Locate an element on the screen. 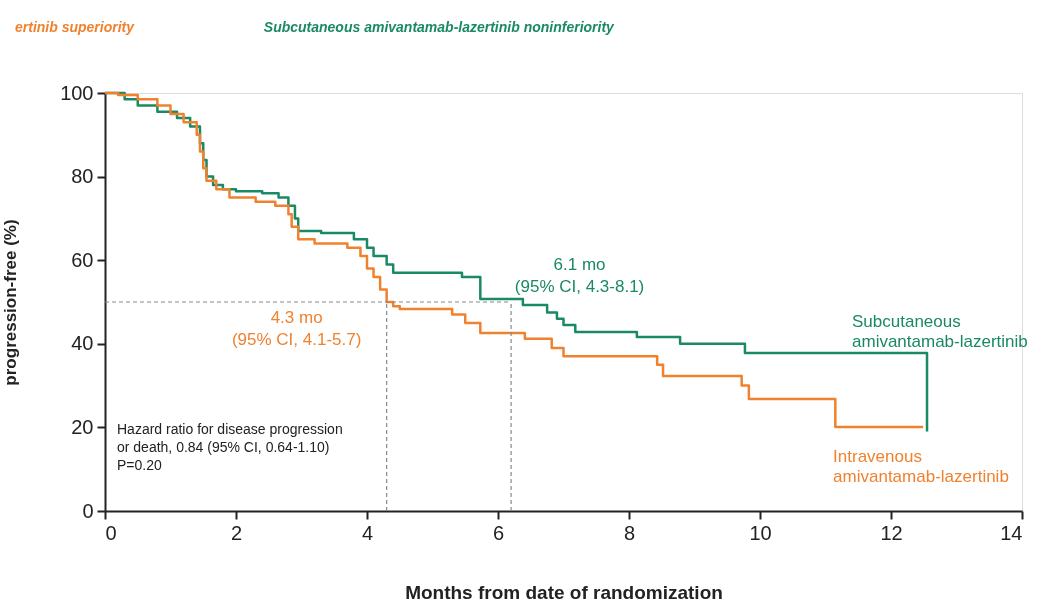 Image resolution: width=1042 pixels, height=607 pixels. text: ertinib superiority is located at coordinates (75, 27).